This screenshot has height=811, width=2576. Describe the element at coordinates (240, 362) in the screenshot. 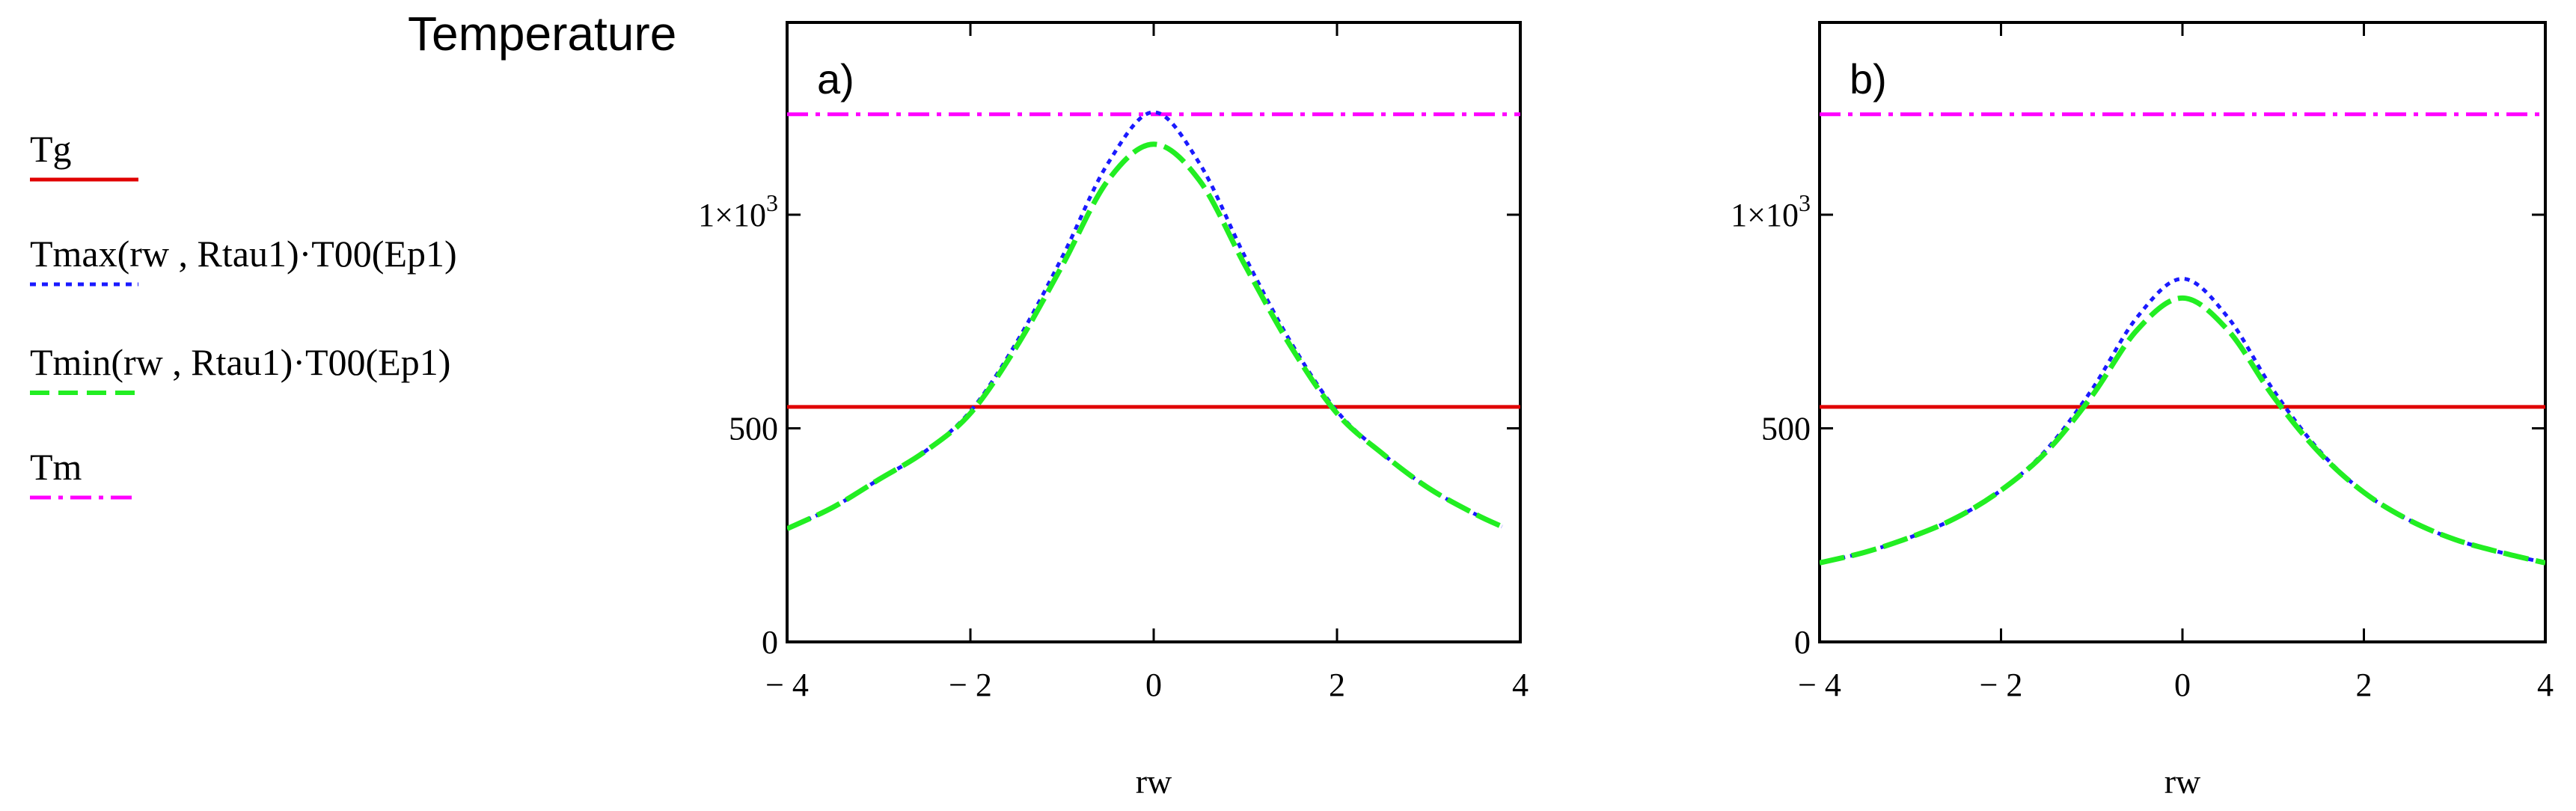

I see `legend-label: Tmin(rw , Rtau1)·T00(Ep1)` at that location.